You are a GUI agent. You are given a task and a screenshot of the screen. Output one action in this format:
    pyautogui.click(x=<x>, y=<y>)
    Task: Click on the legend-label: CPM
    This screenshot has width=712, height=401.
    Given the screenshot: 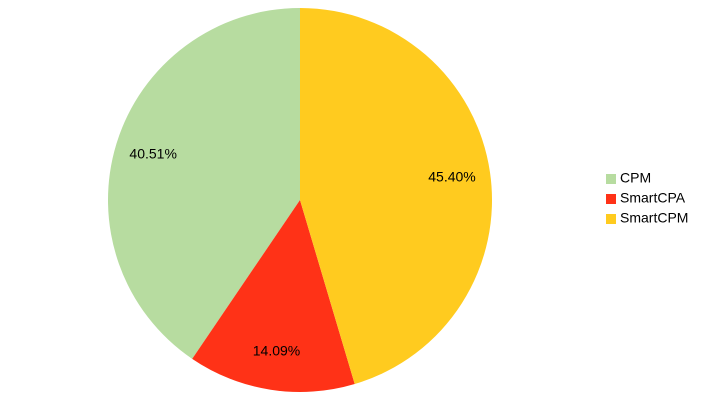 What is the action you would take?
    pyautogui.click(x=635, y=178)
    